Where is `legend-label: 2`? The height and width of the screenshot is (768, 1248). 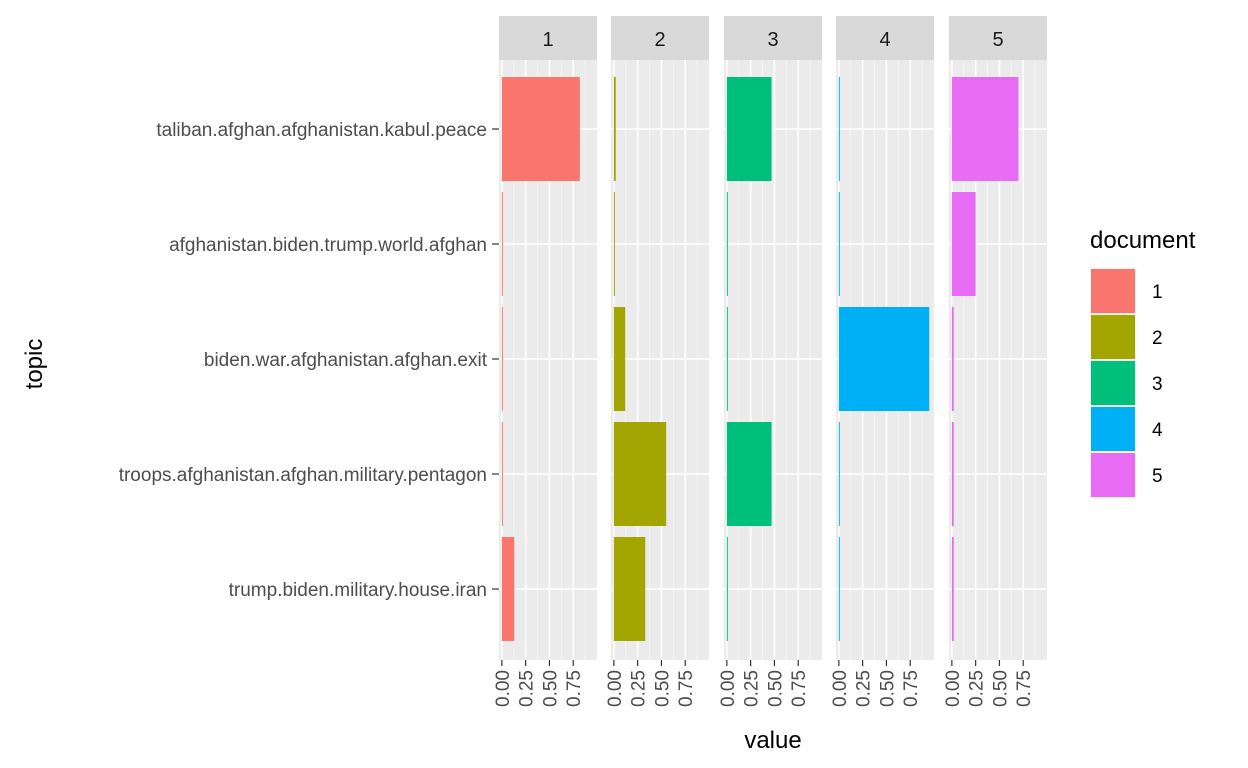
legend-label: 2 is located at coordinates (1157, 338).